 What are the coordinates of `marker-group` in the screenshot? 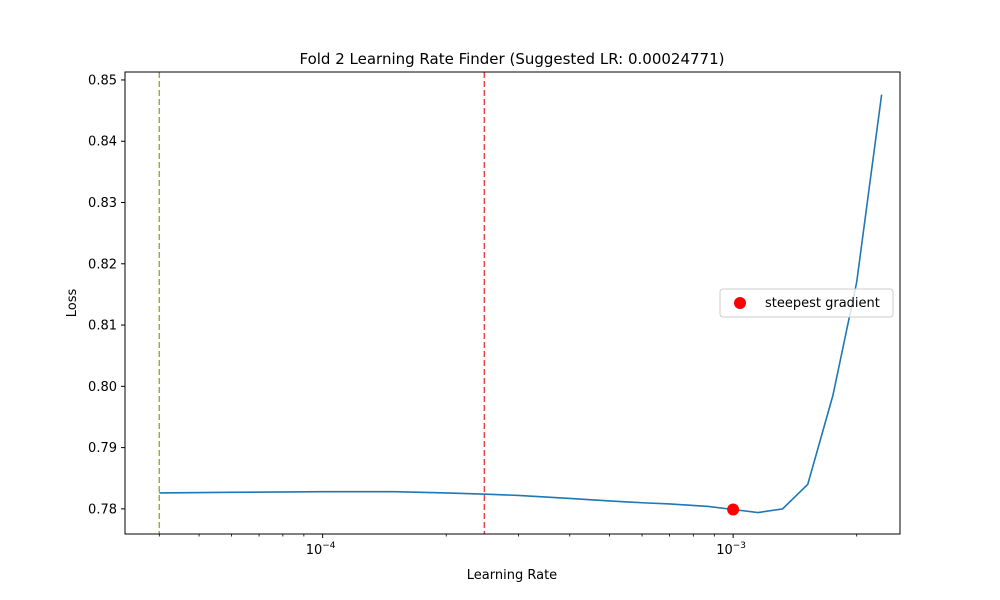 It's located at (733, 509).